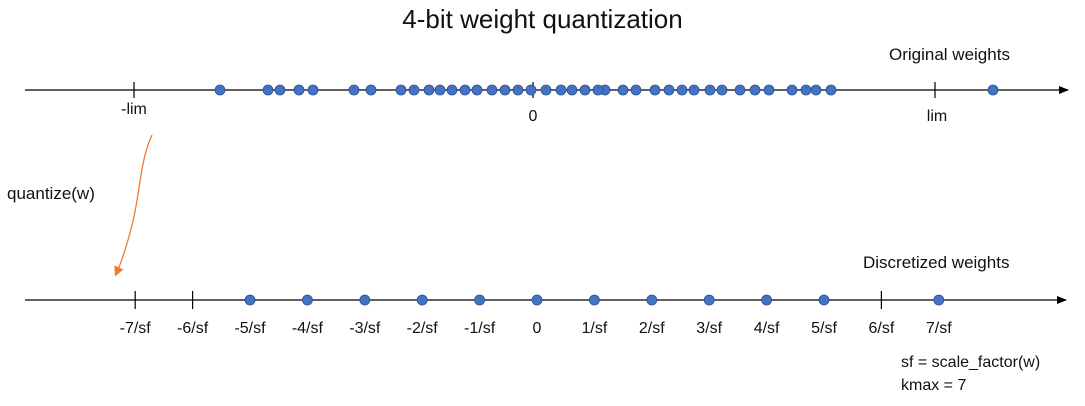 Image resolution: width=1085 pixels, height=406 pixels. What do you see at coordinates (937, 116) in the screenshot?
I see `original-tick-label-lim: lim` at bounding box center [937, 116].